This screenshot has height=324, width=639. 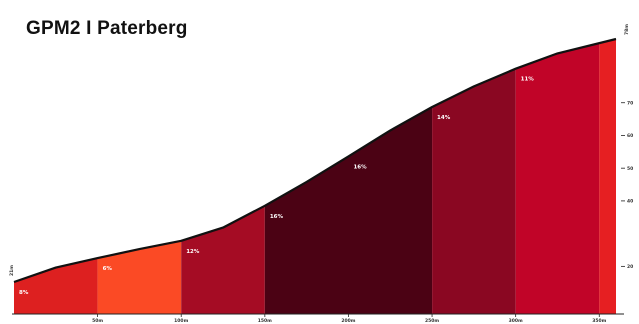 What do you see at coordinates (630, 136) in the screenshot?
I see `y-tick-label: 60` at bounding box center [630, 136].